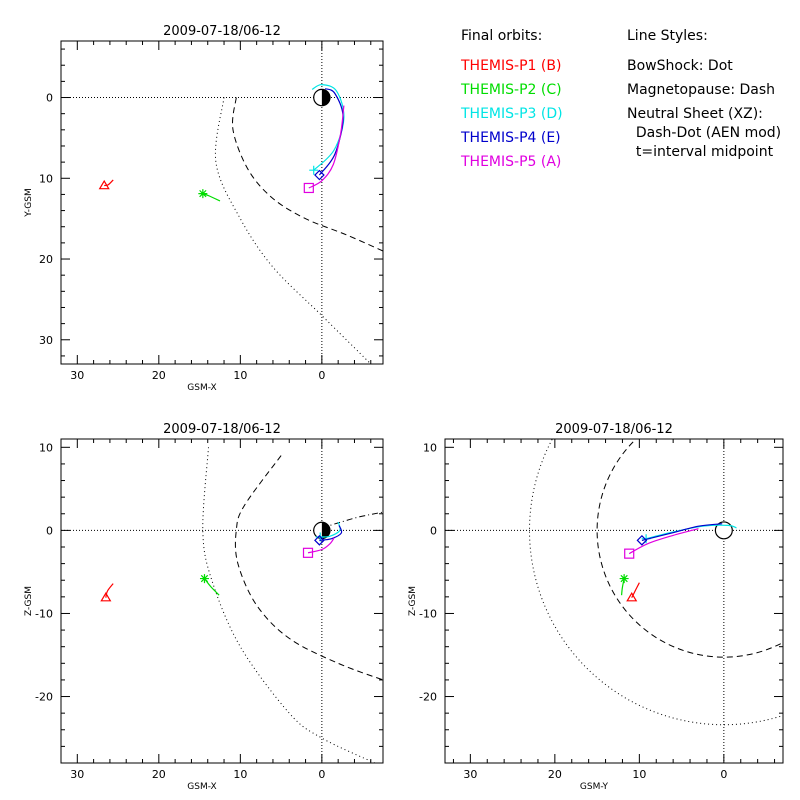 This screenshot has height=800, width=800. I want to click on legend-orbit-p4: THEMIS-P4 (E), so click(510, 138).